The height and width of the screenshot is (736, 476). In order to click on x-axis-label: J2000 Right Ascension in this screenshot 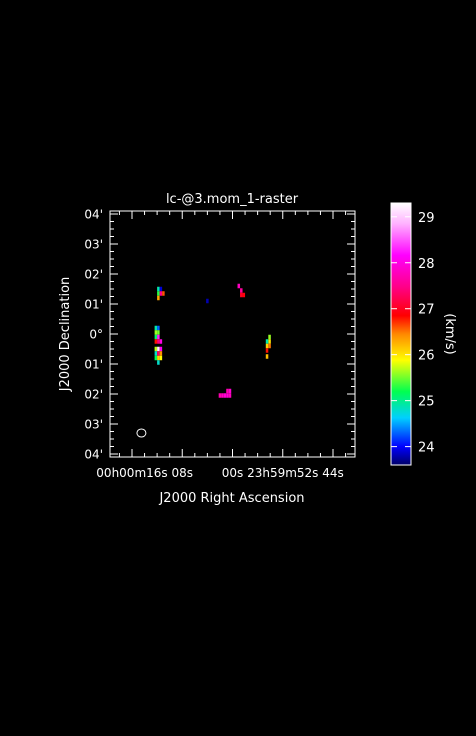, I will do `click(231, 498)`.